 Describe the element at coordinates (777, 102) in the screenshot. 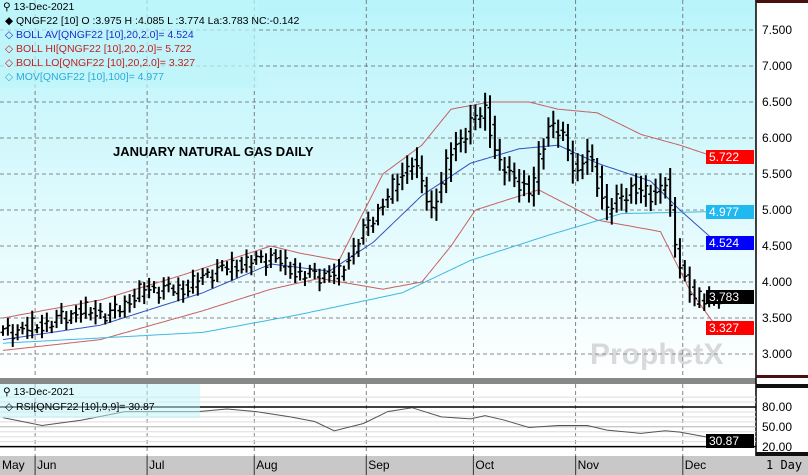

I see `price-tick-label: 6.500` at that location.